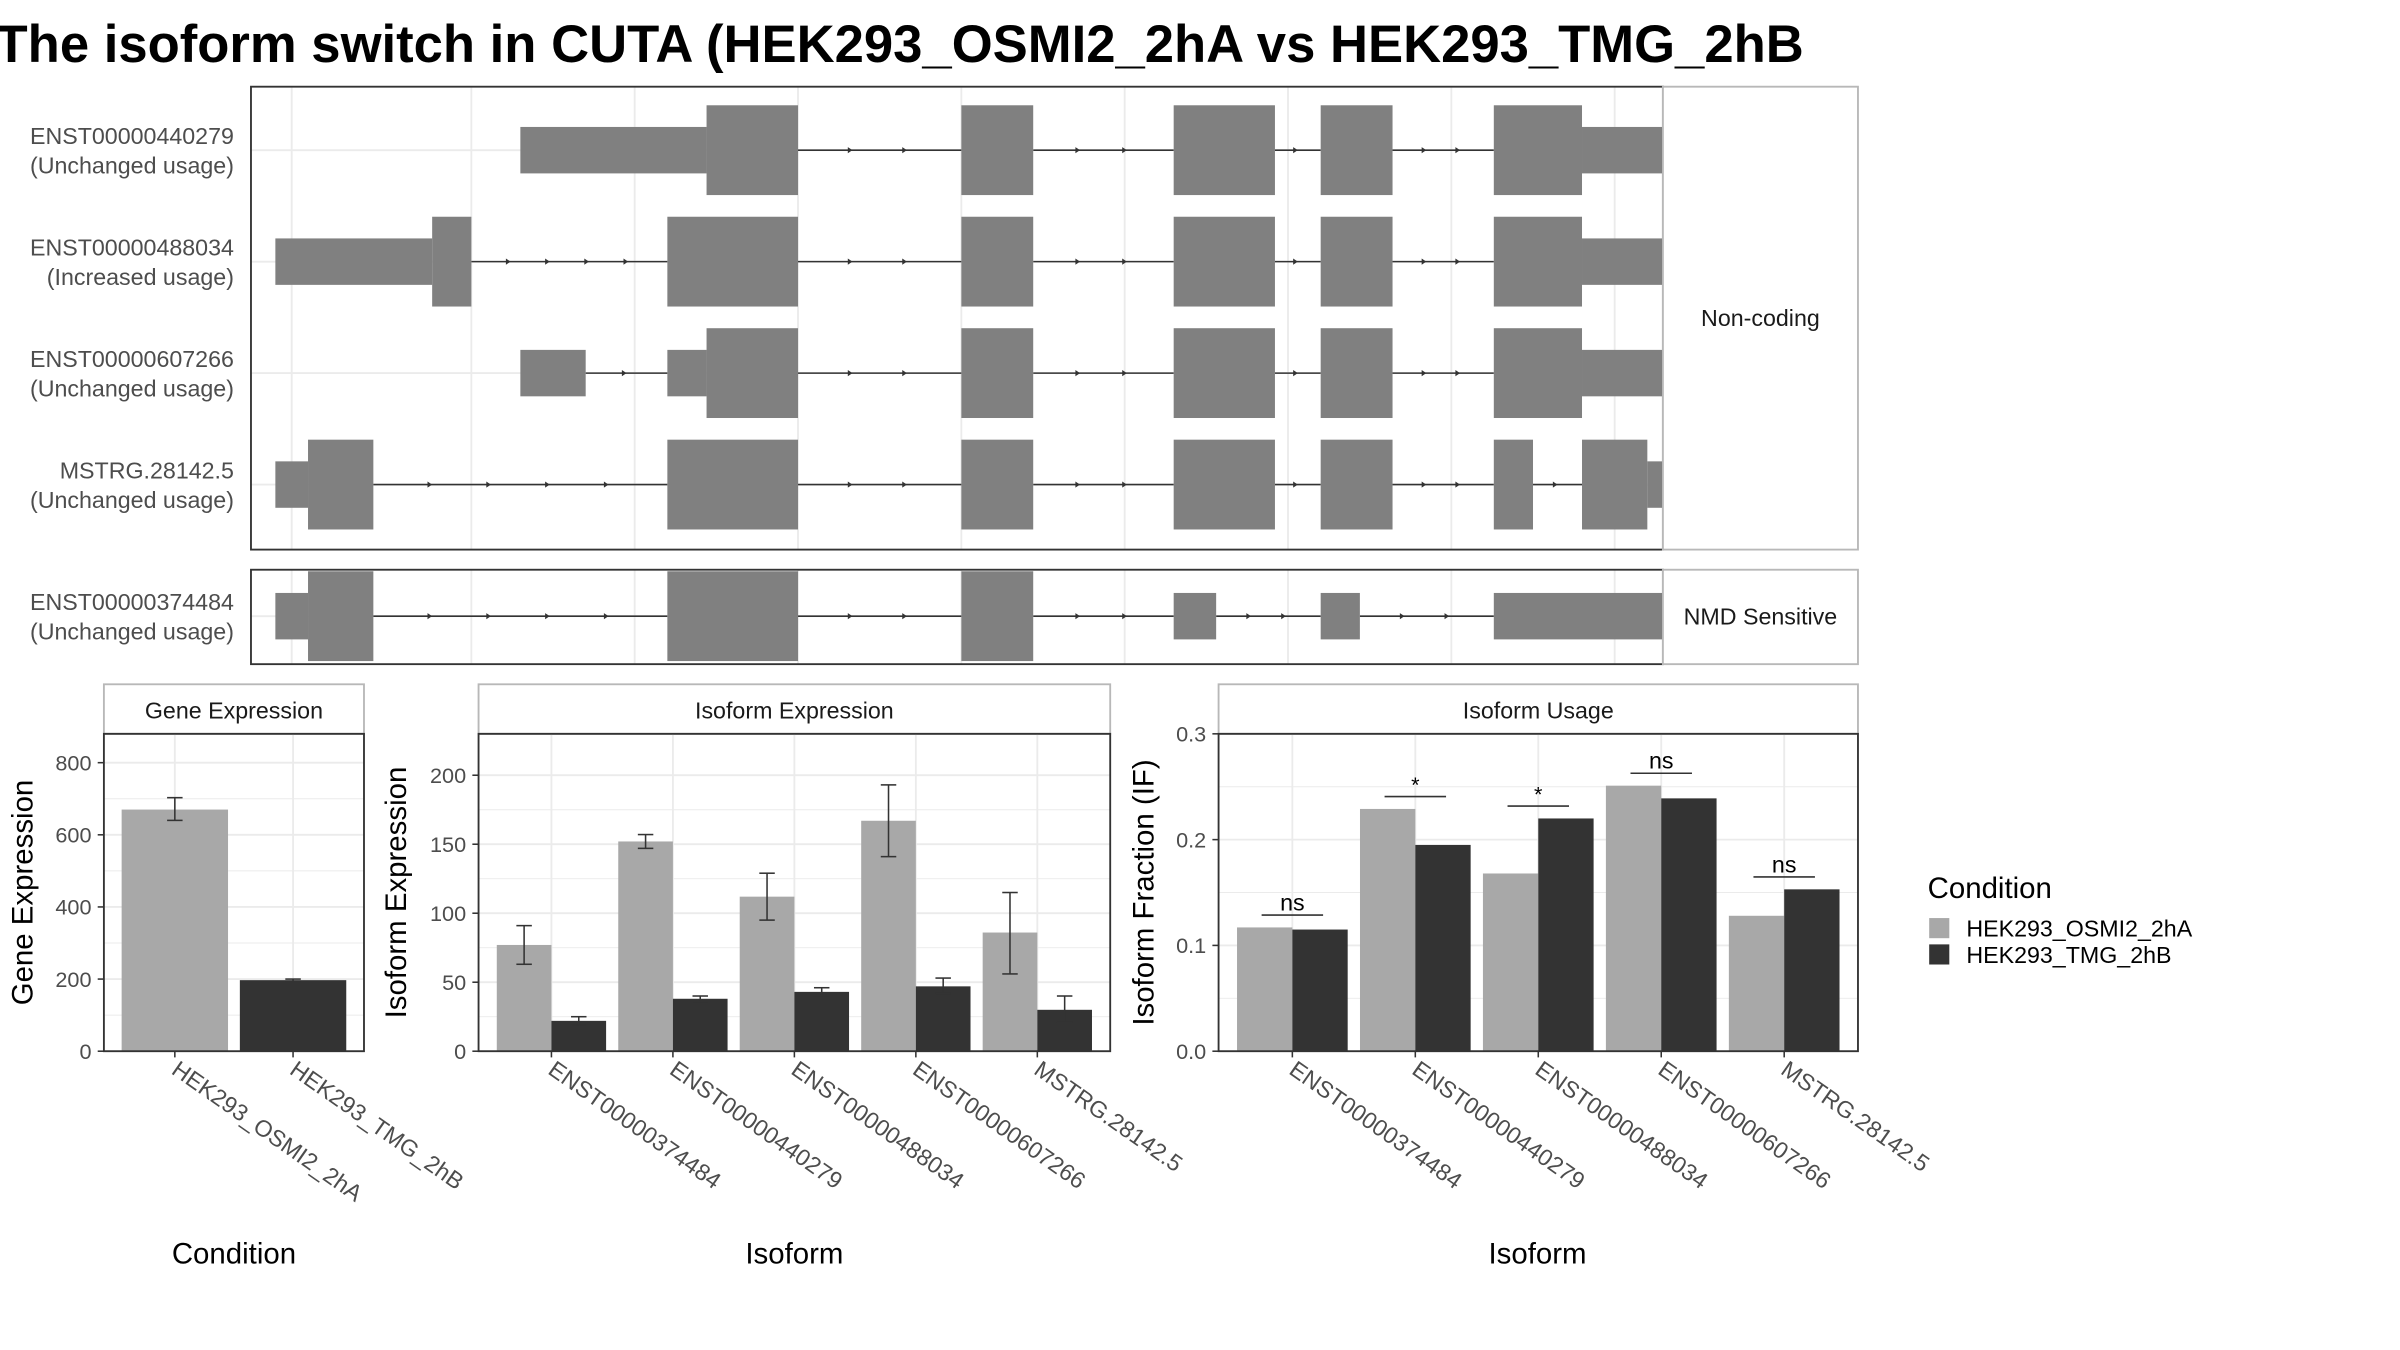 The width and height of the screenshot is (2400, 1350). What do you see at coordinates (132, 247) in the screenshot?
I see `transcript-id-label: ENST00000488034` at bounding box center [132, 247].